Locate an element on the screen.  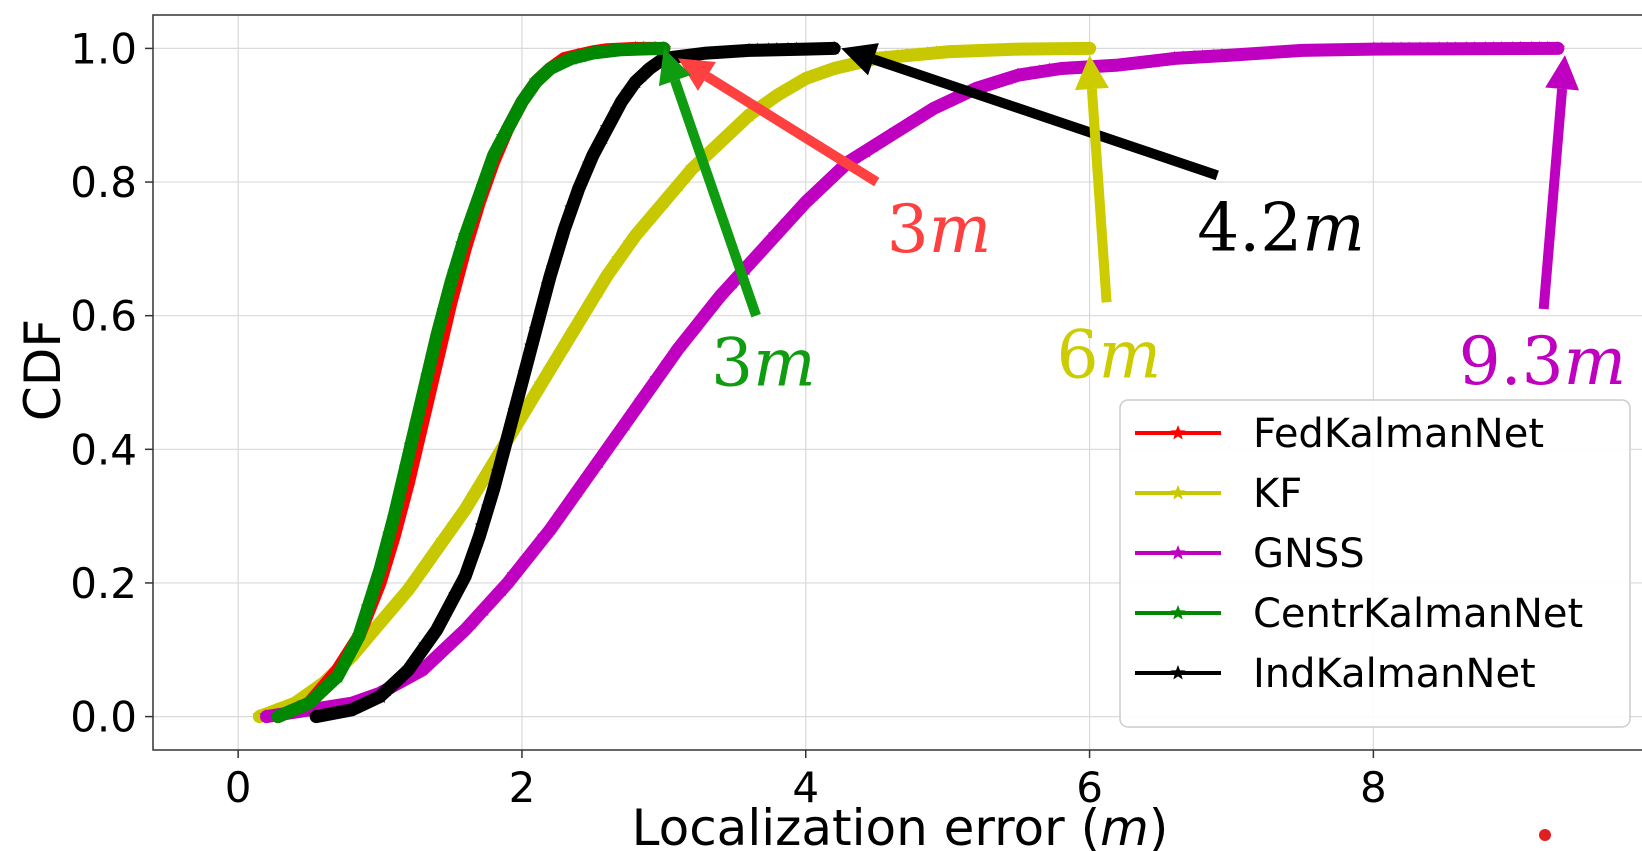
x-tick-label: 0 is located at coordinates (238, 787).